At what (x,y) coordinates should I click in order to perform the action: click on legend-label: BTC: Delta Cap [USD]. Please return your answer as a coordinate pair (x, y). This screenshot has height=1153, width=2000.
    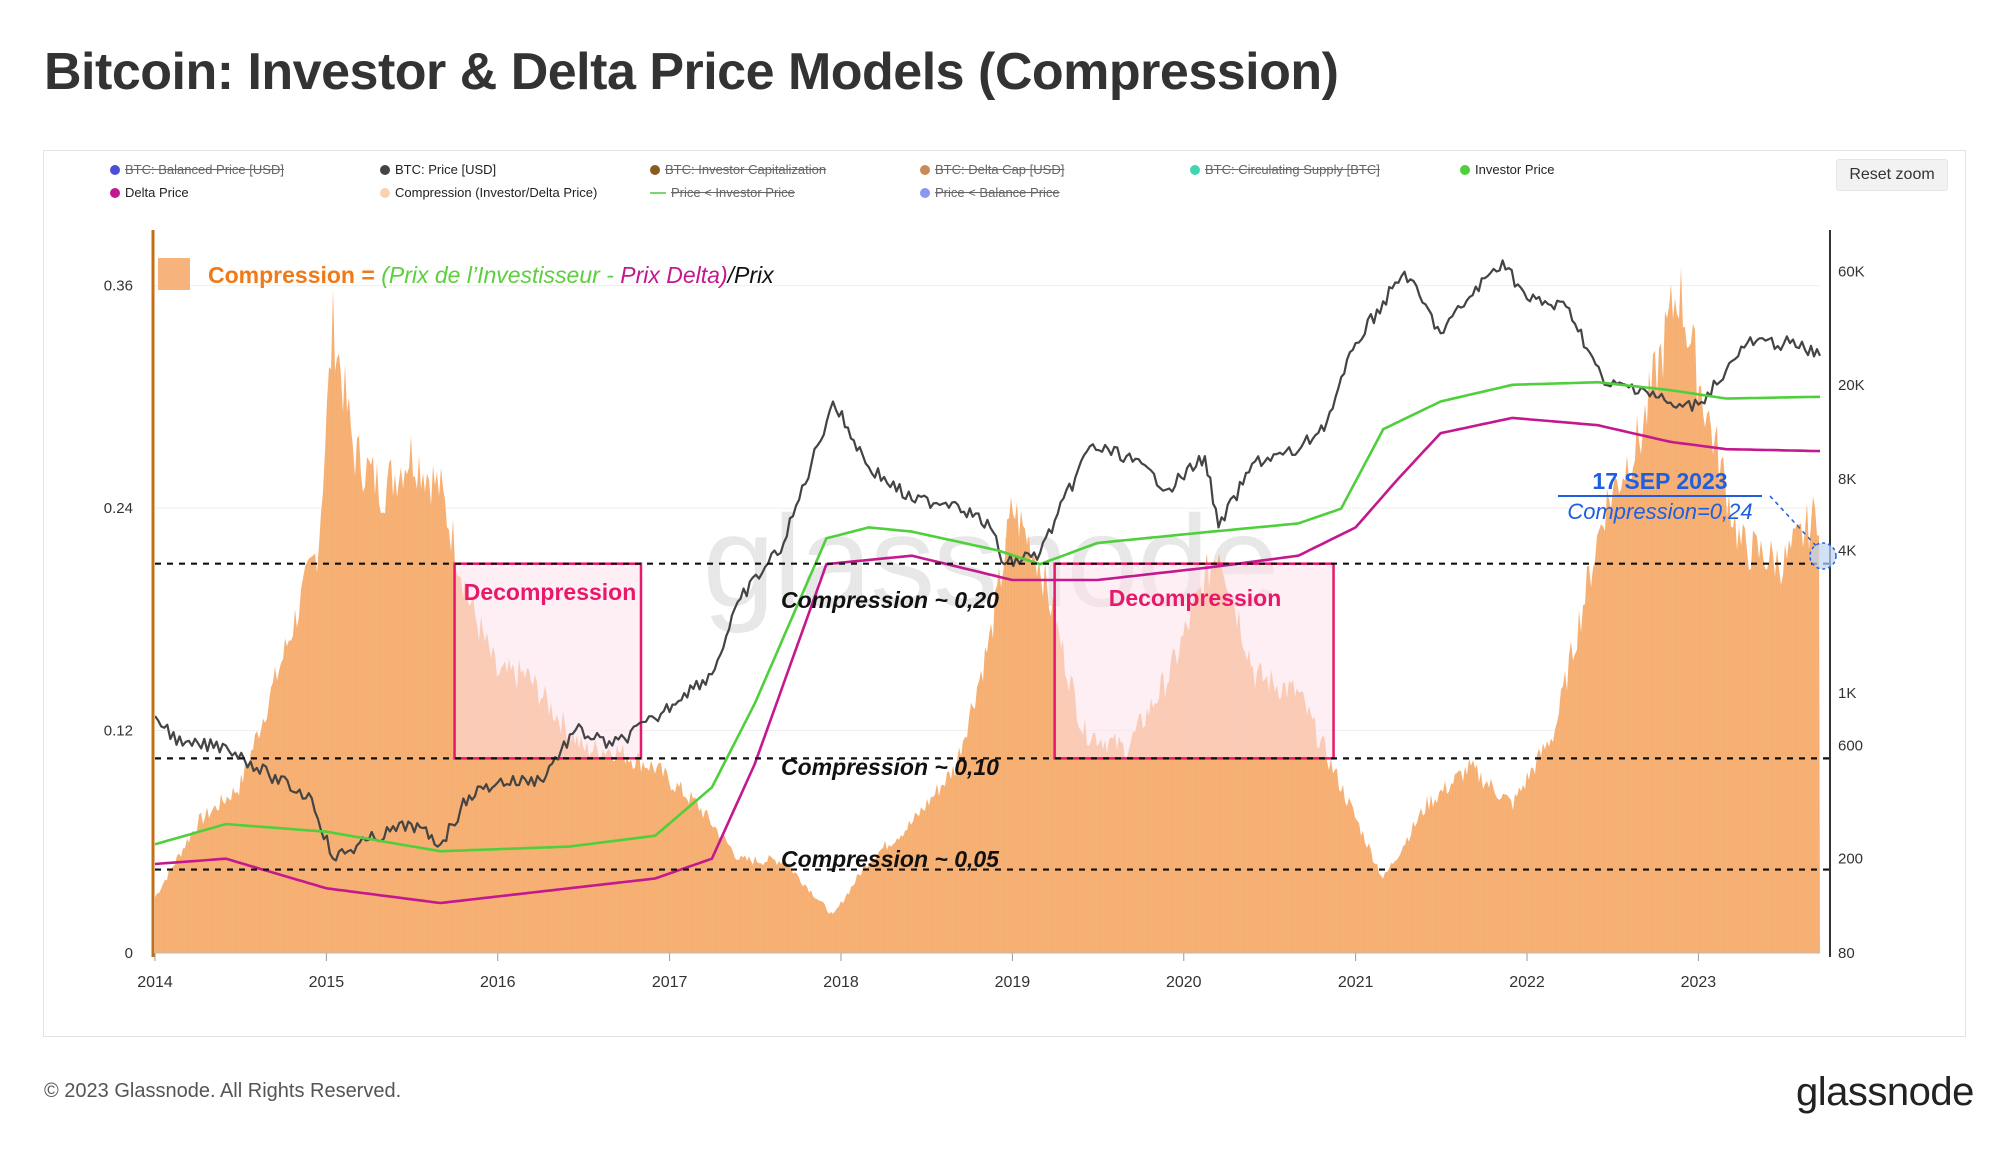
    Looking at the image, I should click on (1000, 169).